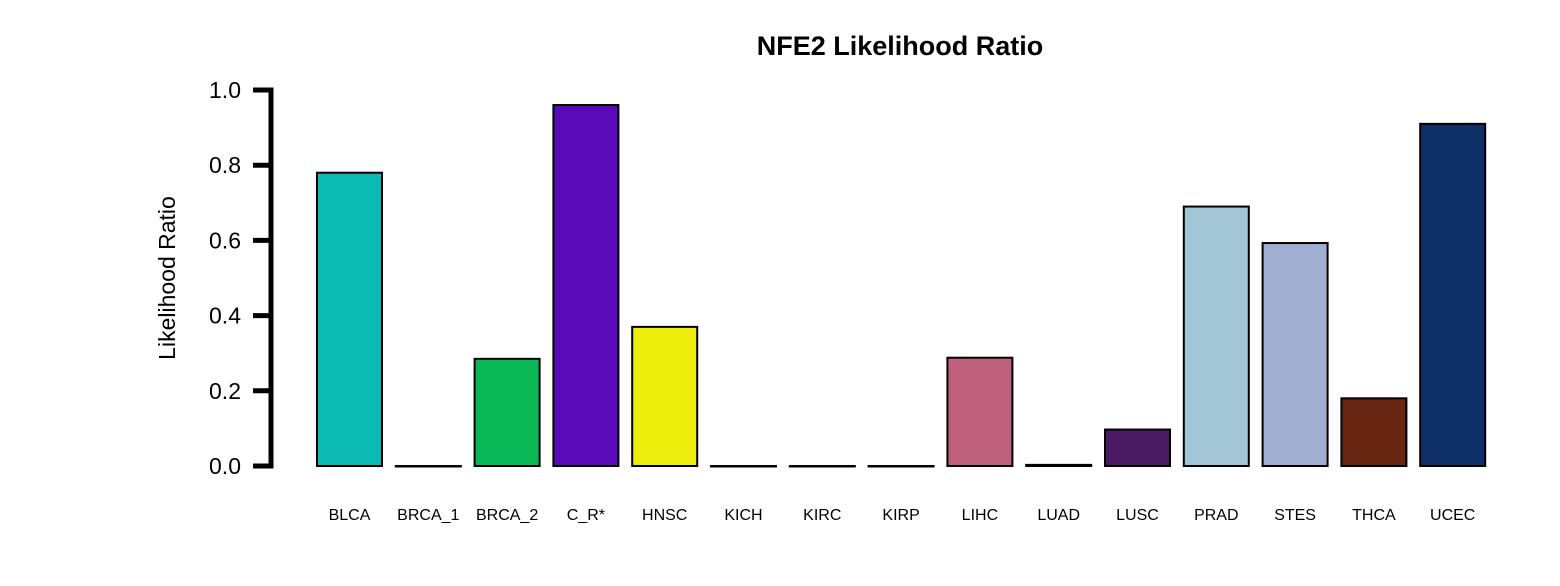  What do you see at coordinates (1137, 448) in the screenshot?
I see `bar-lusc` at bounding box center [1137, 448].